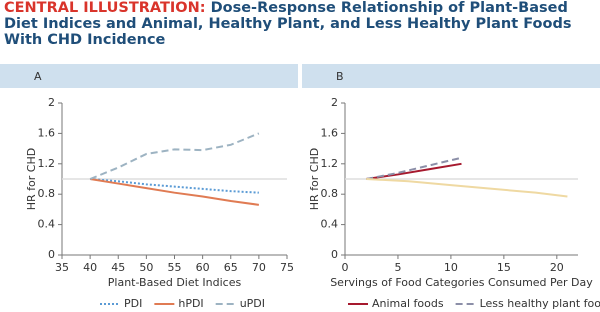 This screenshot has height=312, width=600. What do you see at coordinates (231, 267) in the screenshot?
I see `x-tick-label: 65` at bounding box center [231, 267].